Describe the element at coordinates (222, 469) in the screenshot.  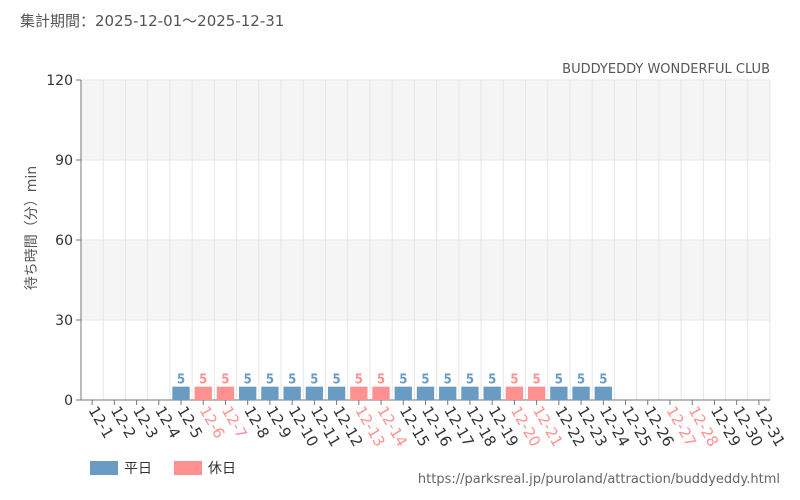
I see `legend-label-holiday: 休日` at that location.